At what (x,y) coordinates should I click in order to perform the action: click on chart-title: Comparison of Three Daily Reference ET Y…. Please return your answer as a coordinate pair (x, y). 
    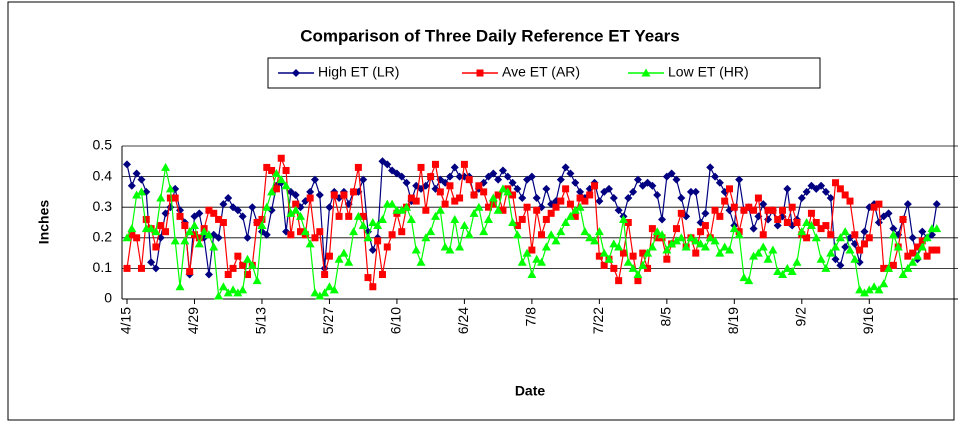
    Looking at the image, I should click on (490, 35).